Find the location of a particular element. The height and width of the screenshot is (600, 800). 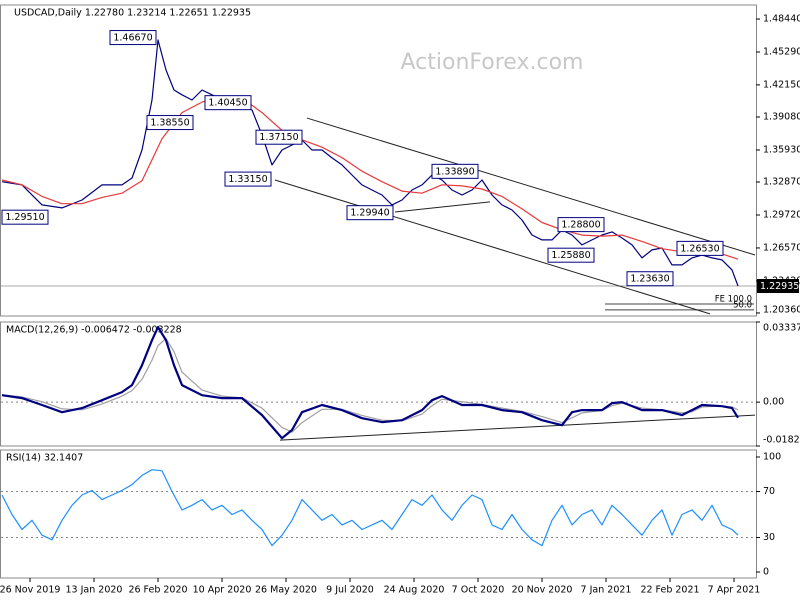

watermark: ActionForex.com is located at coordinates (492, 62).